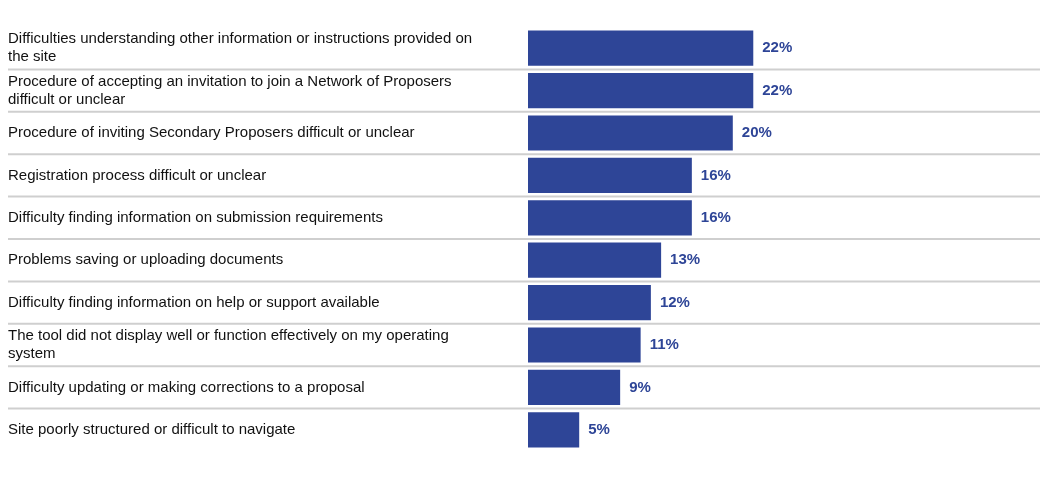 The height and width of the screenshot is (479, 1048). Describe the element at coordinates (756, 132) in the screenshot. I see `data-label: 20%` at that location.